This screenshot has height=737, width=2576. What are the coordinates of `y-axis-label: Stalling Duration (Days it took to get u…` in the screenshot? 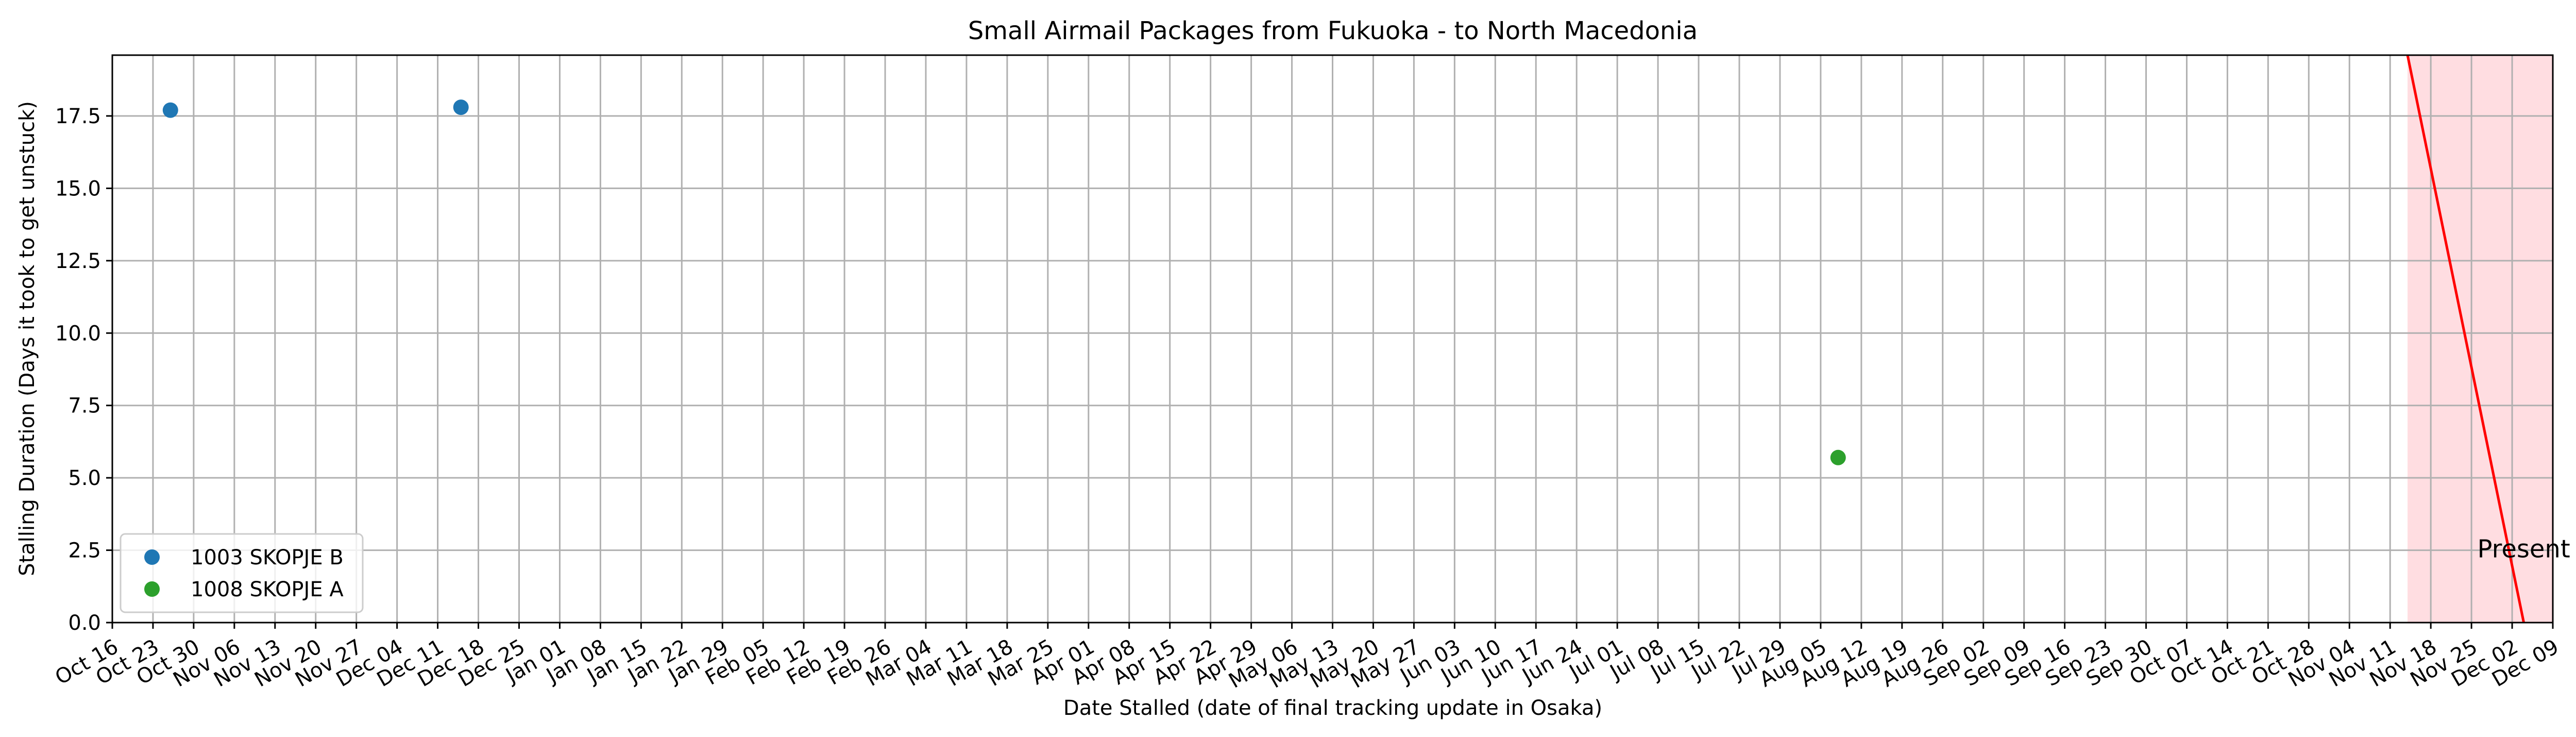 It's located at (27, 338).